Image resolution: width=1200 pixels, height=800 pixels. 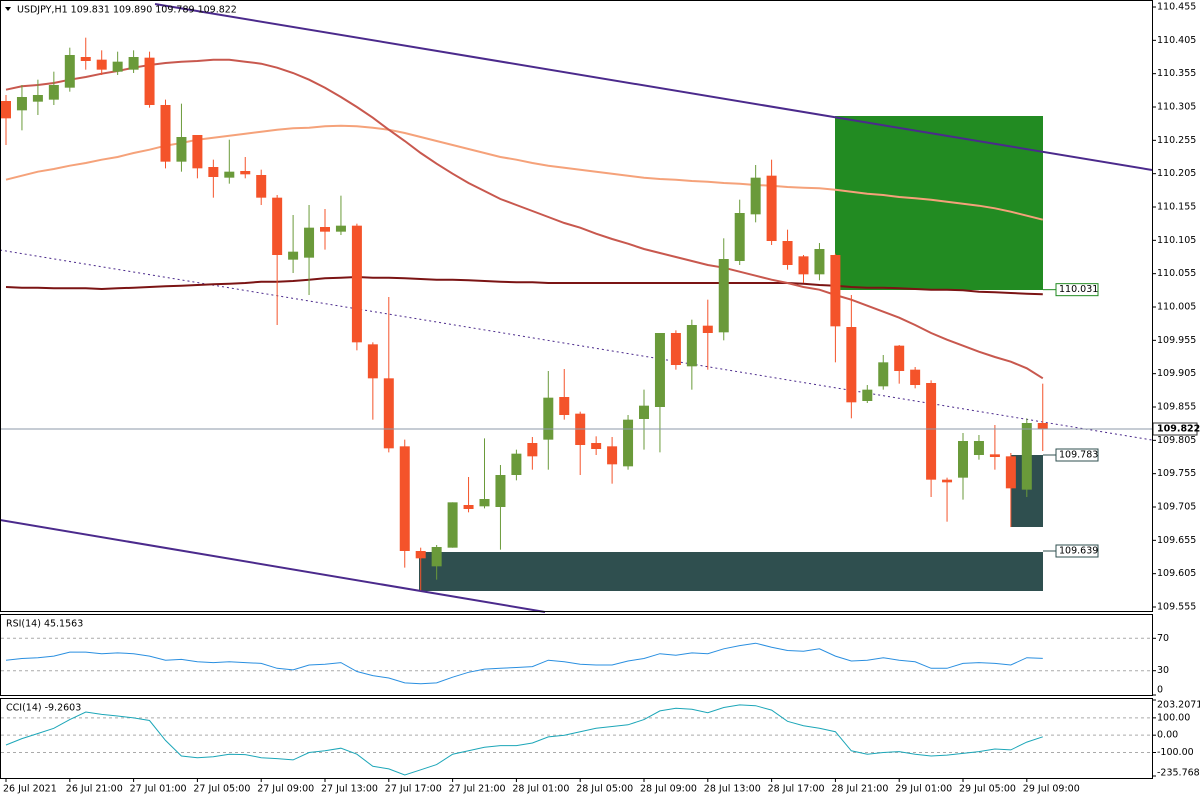 What do you see at coordinates (44, 624) in the screenshot?
I see `rsi-title: RSI(14) 45.1563` at bounding box center [44, 624].